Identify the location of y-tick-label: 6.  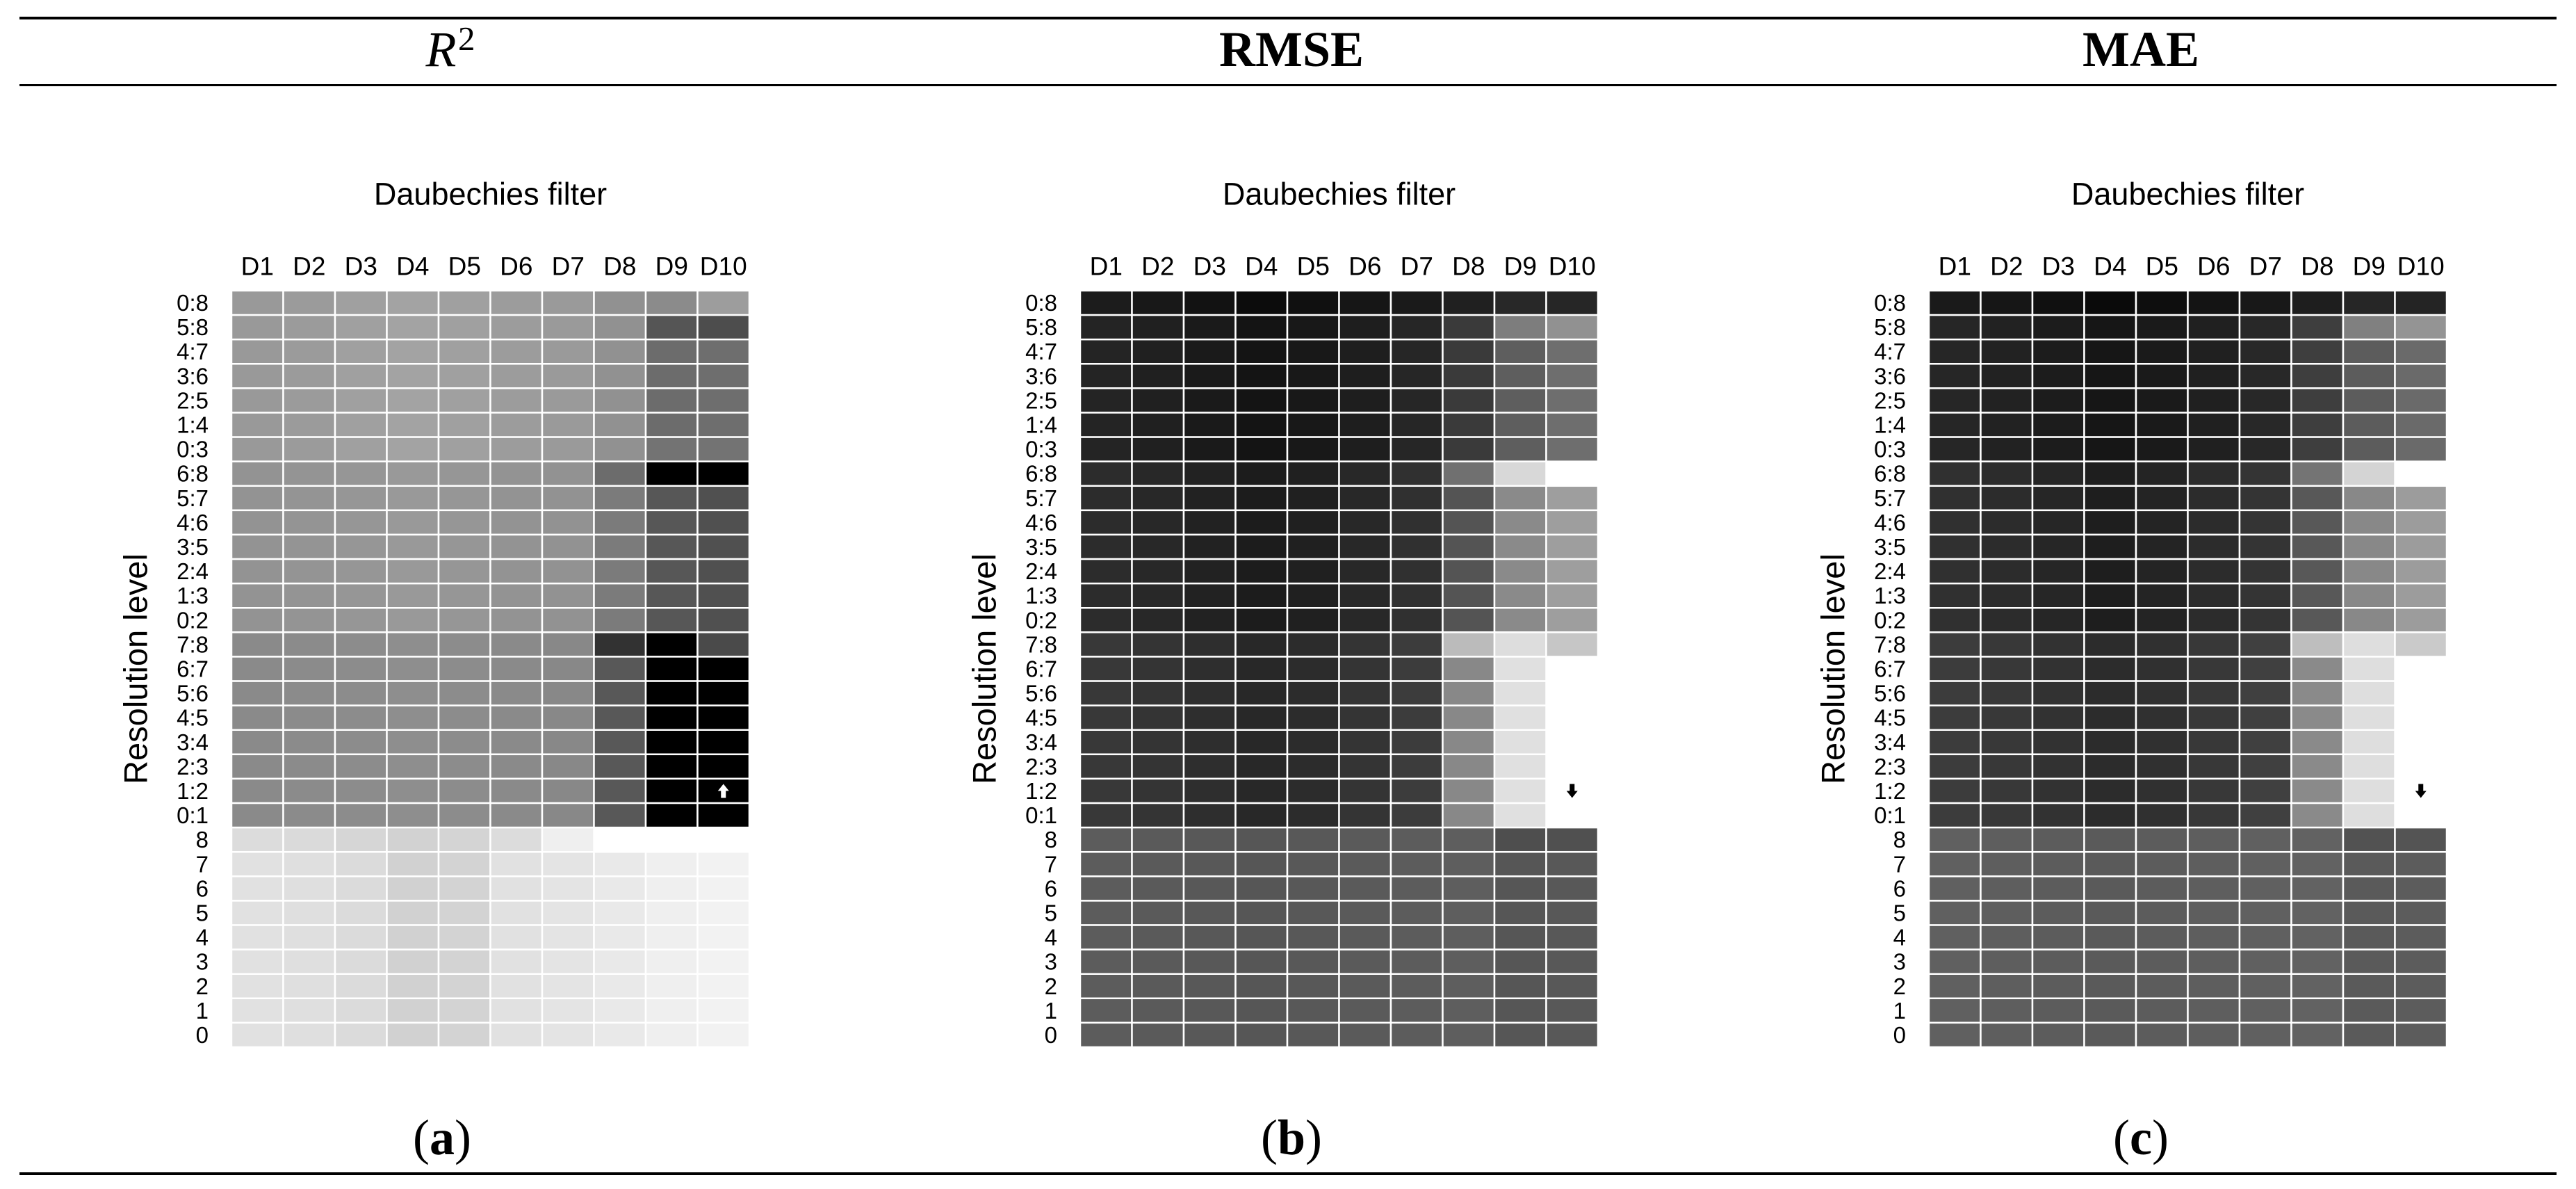
(202, 888).